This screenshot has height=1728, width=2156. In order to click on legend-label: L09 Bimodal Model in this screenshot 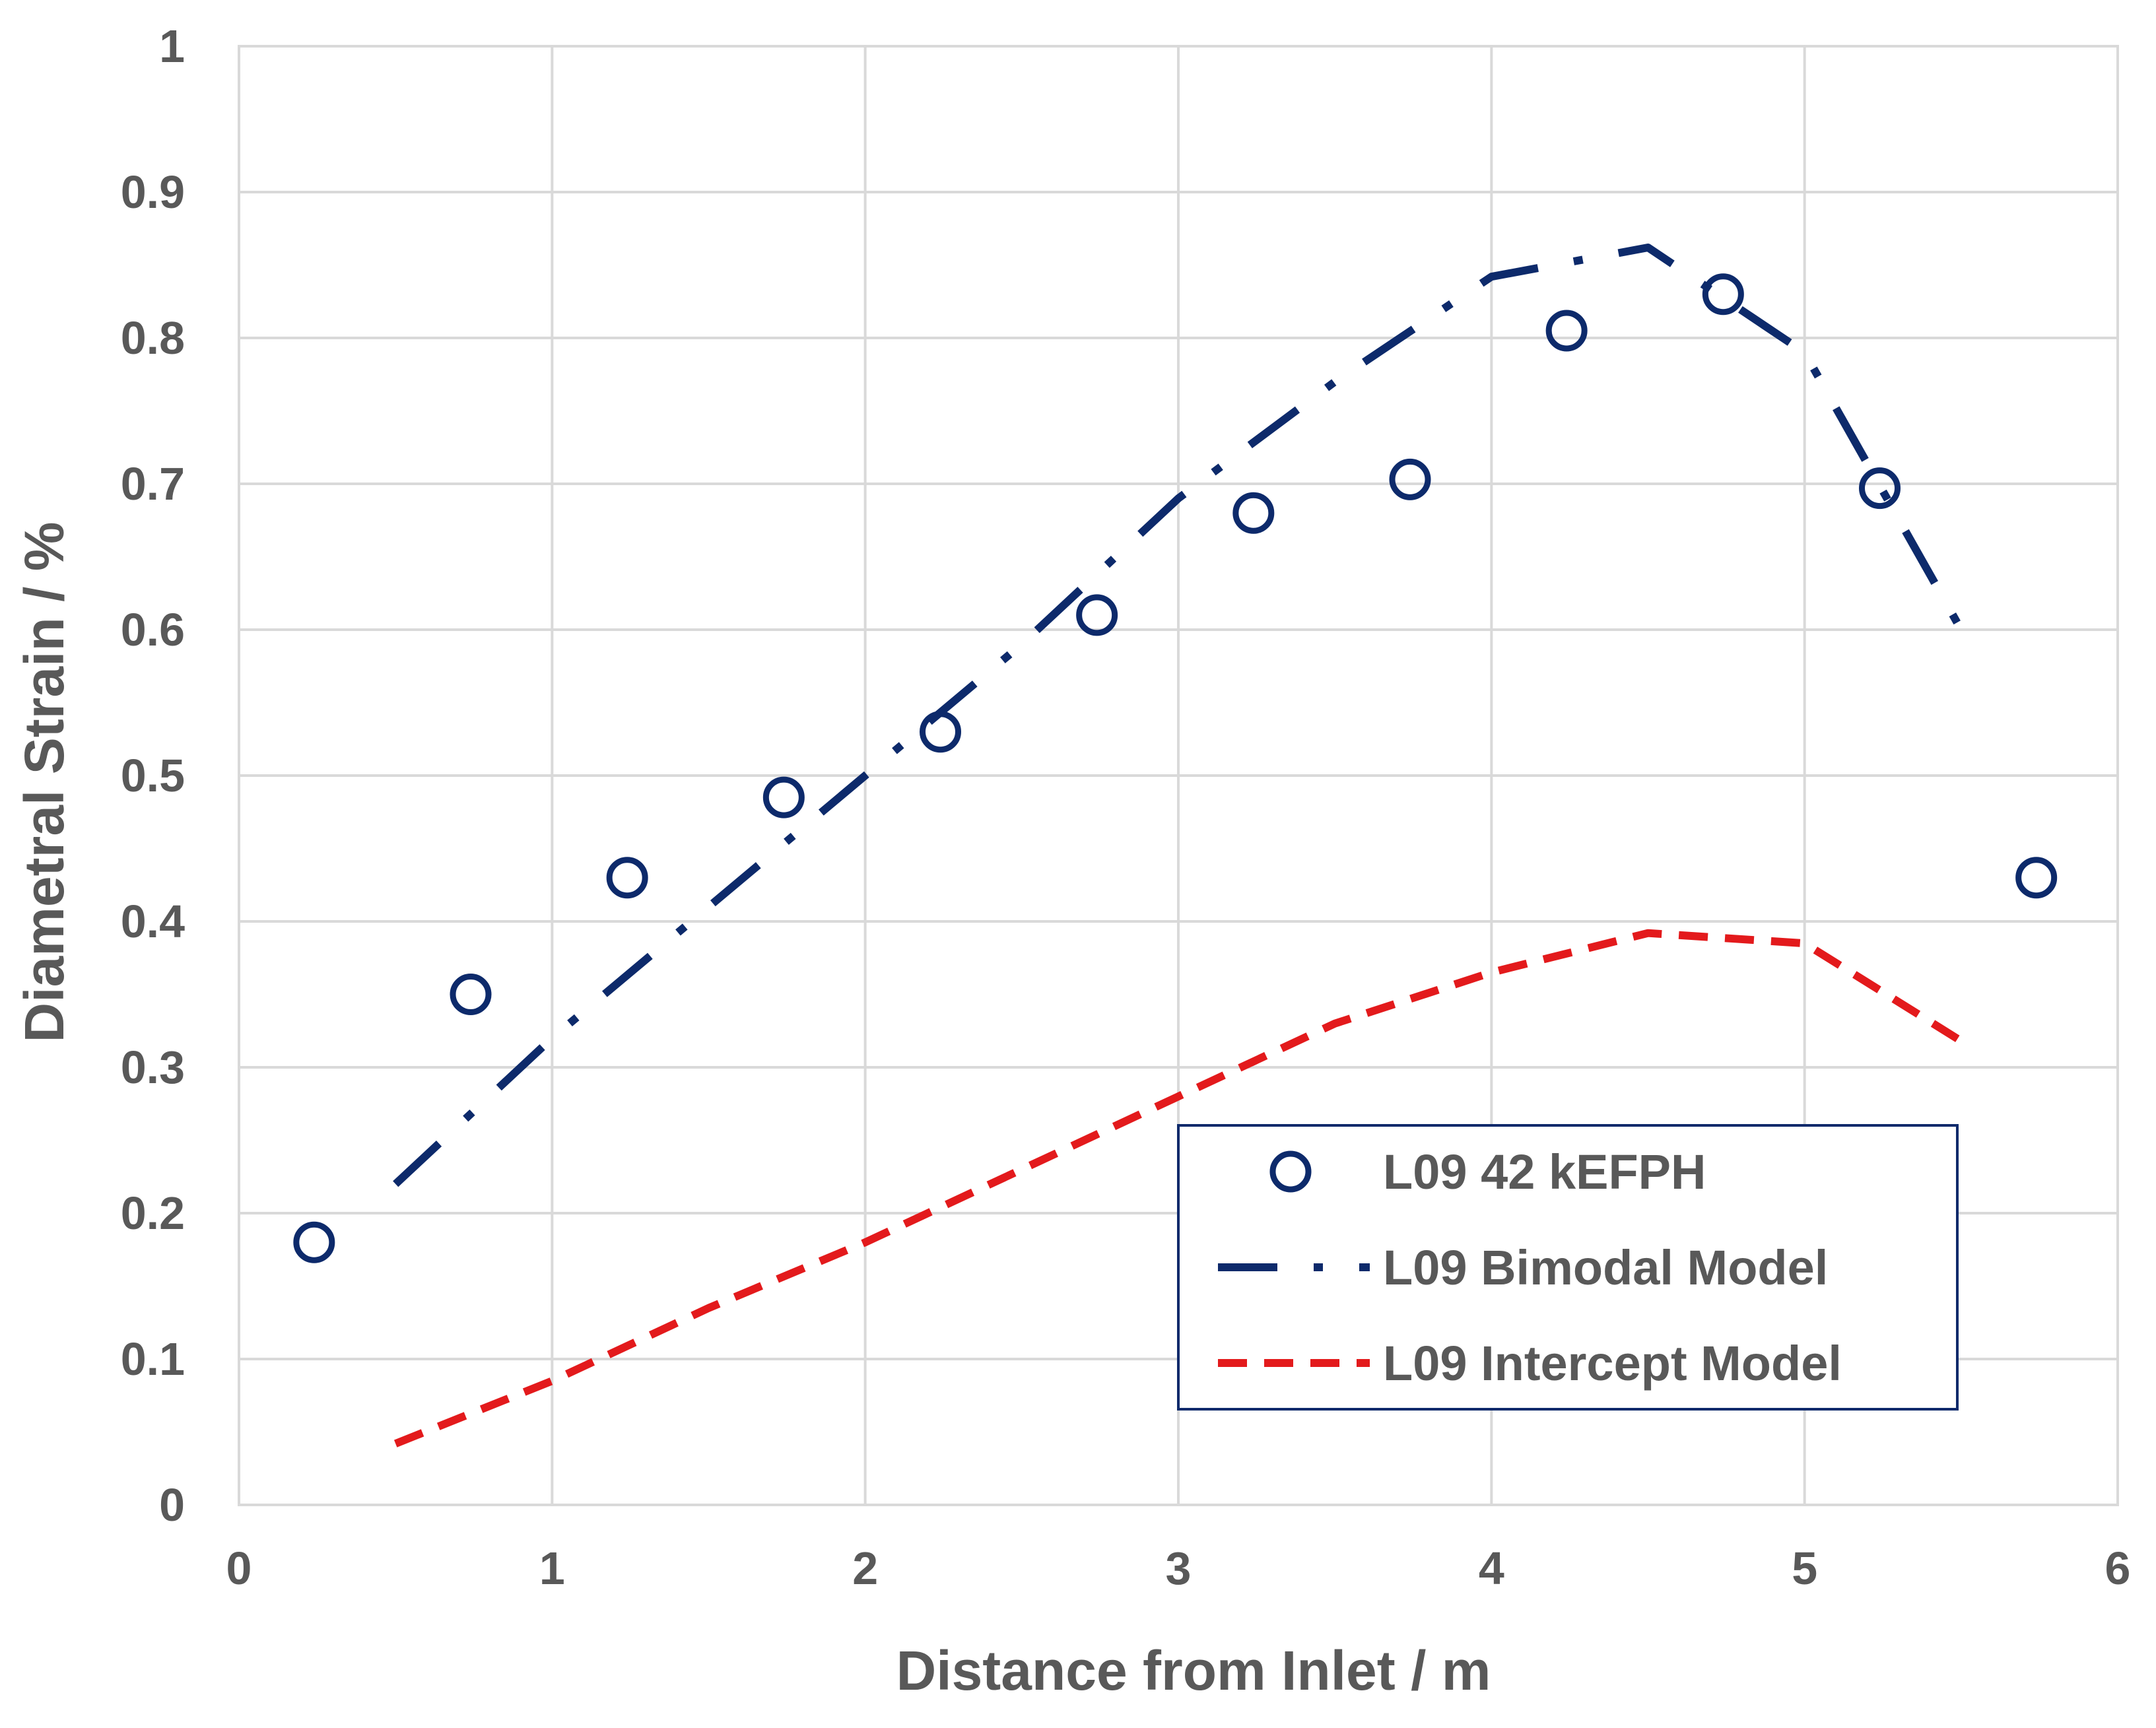, I will do `click(1605, 1267)`.